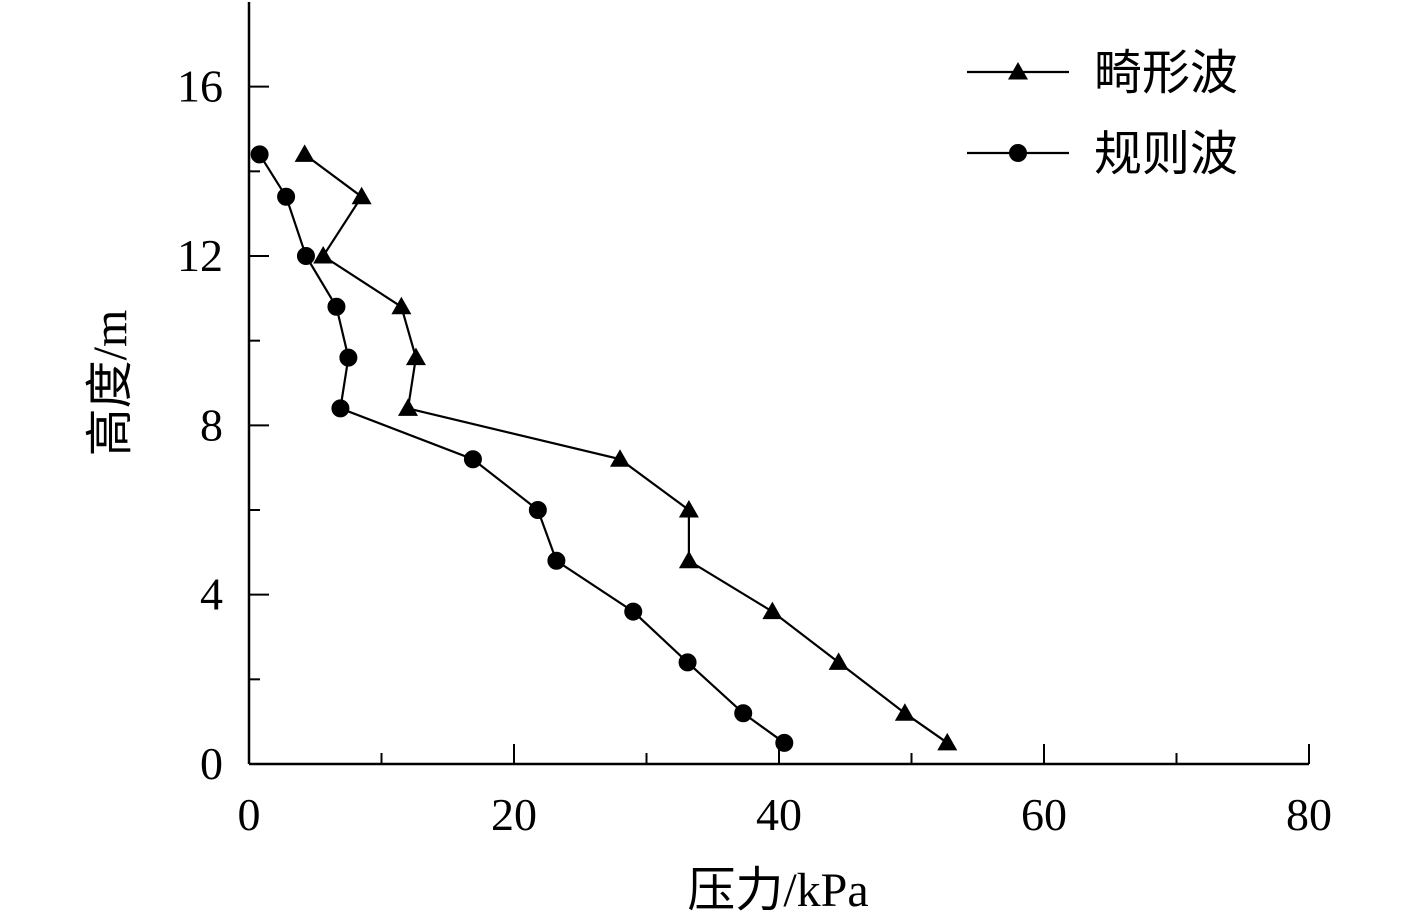  I want to click on x-tick-label: 60, so click(1044, 814).